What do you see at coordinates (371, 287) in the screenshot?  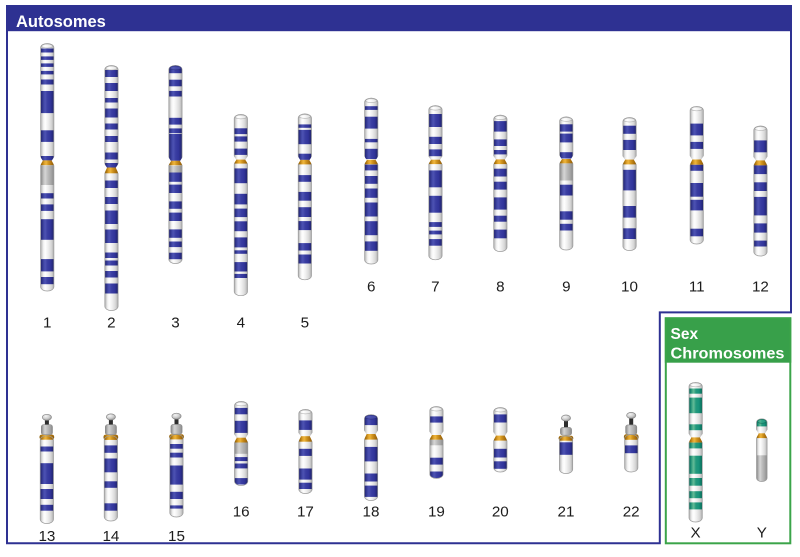 I see `svg-text: 6` at bounding box center [371, 287].